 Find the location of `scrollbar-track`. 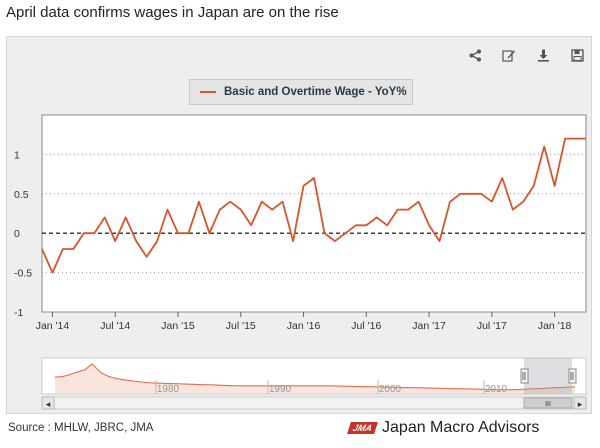

scrollbar-track is located at coordinates (314, 403).